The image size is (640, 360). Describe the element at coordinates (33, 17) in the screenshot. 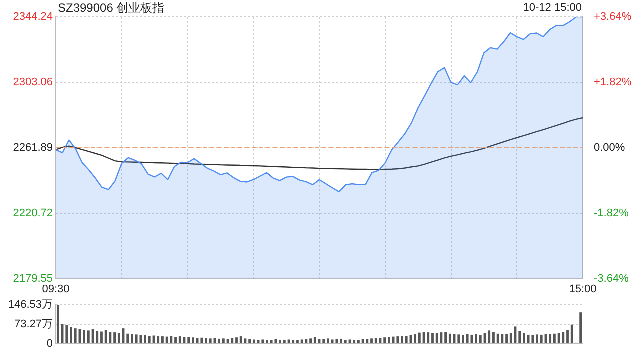

I see `y-tick-label: 2344.24` at that location.